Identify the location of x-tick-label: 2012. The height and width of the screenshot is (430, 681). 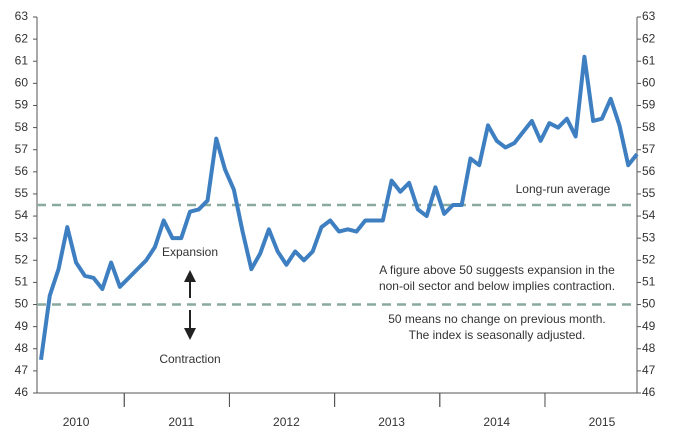
(286, 422).